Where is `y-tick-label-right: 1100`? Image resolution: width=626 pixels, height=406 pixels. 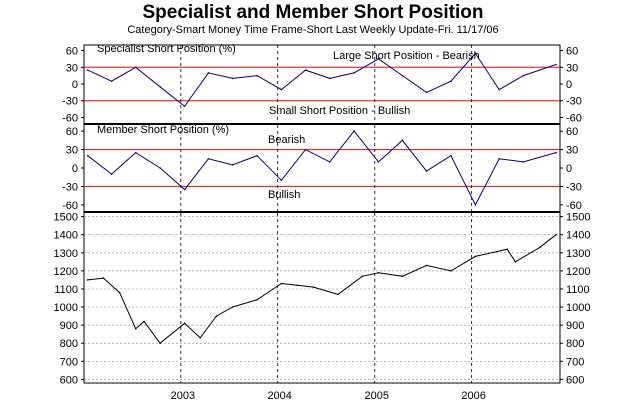
y-tick-label-right: 1100 is located at coordinates (578, 290).